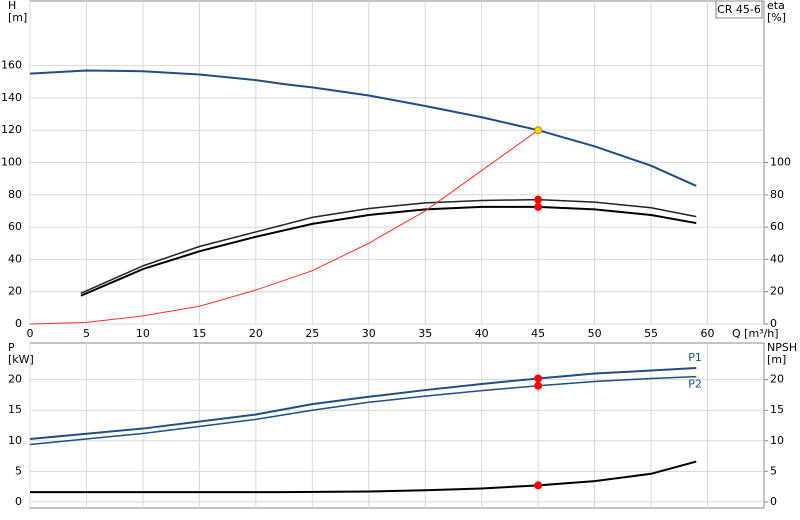 This screenshot has width=800, height=520. I want to click on series-label: P2, so click(695, 384).